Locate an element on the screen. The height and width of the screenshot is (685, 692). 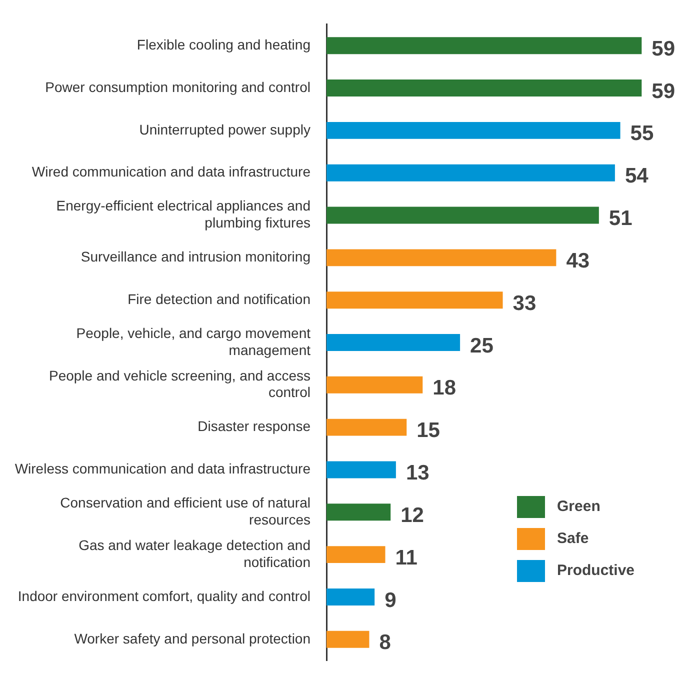
y-tick-label: Worker safety and personal protection is located at coordinates (192, 638).